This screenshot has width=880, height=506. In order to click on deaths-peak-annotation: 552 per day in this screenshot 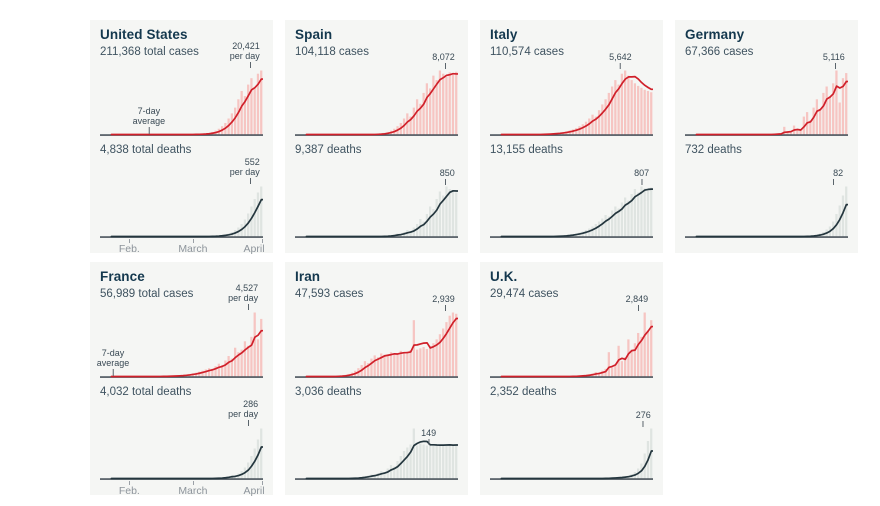, I will do `click(245, 170)`.